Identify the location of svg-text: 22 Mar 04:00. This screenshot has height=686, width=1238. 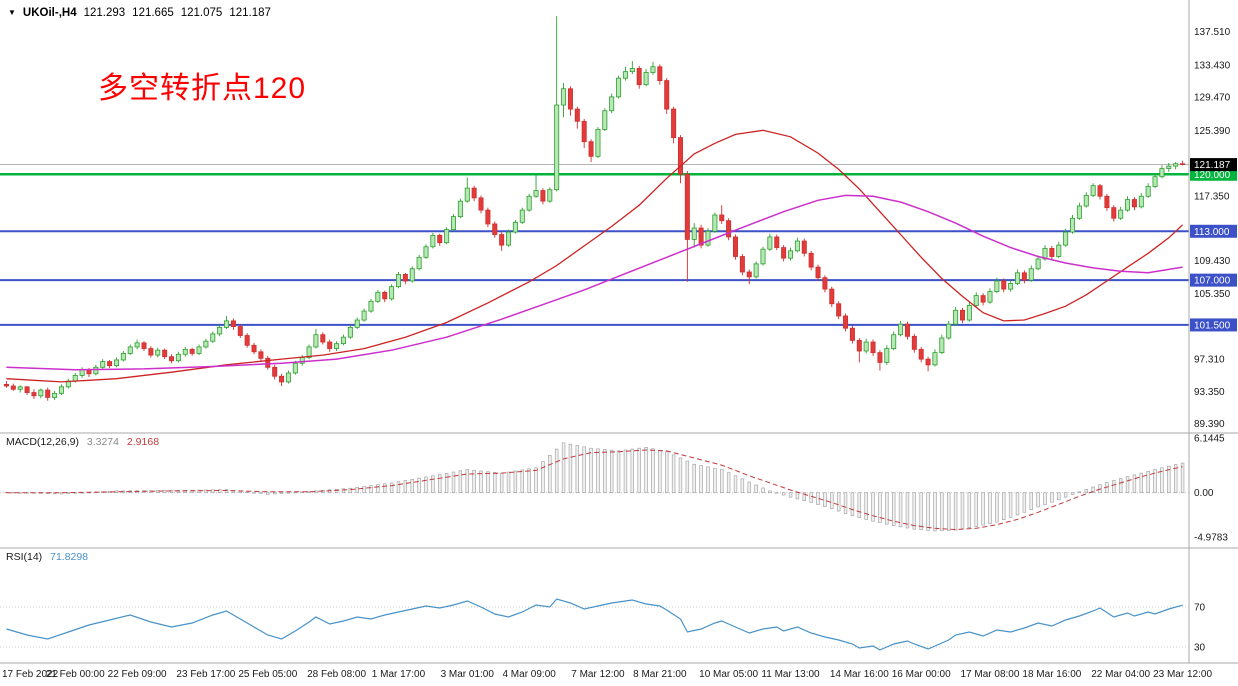
(1120, 674).